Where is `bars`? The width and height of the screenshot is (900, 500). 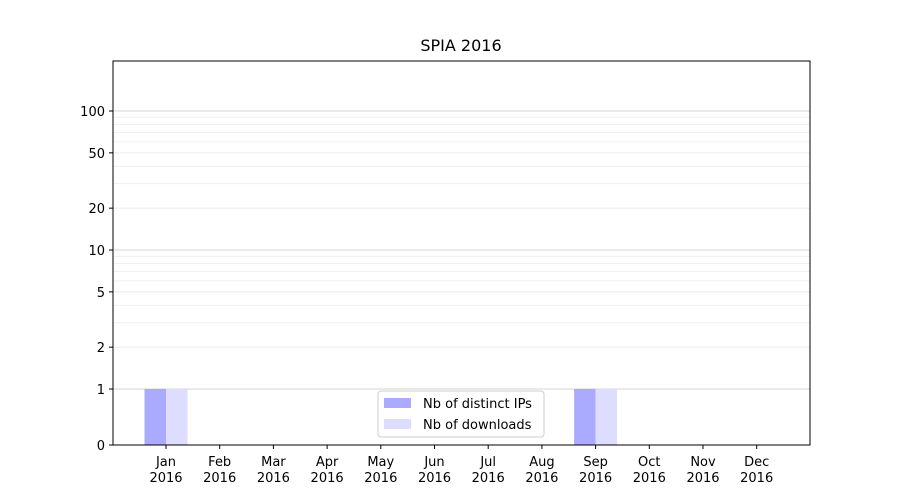
bars is located at coordinates (381, 417).